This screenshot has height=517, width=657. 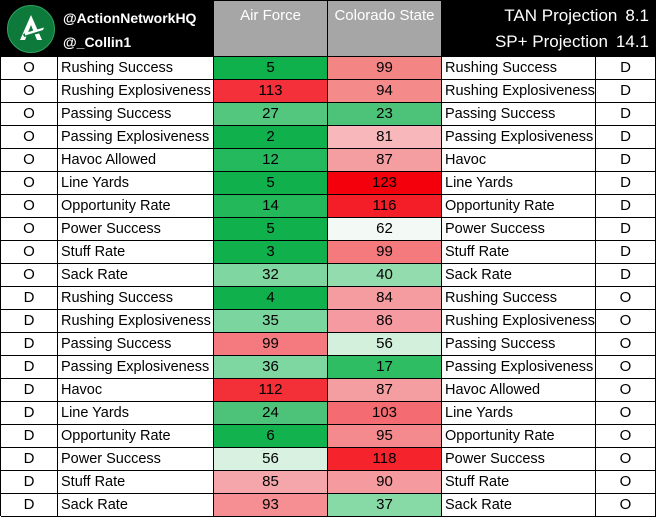 I want to click on team2-rank-cell: 23, so click(x=385, y=114).